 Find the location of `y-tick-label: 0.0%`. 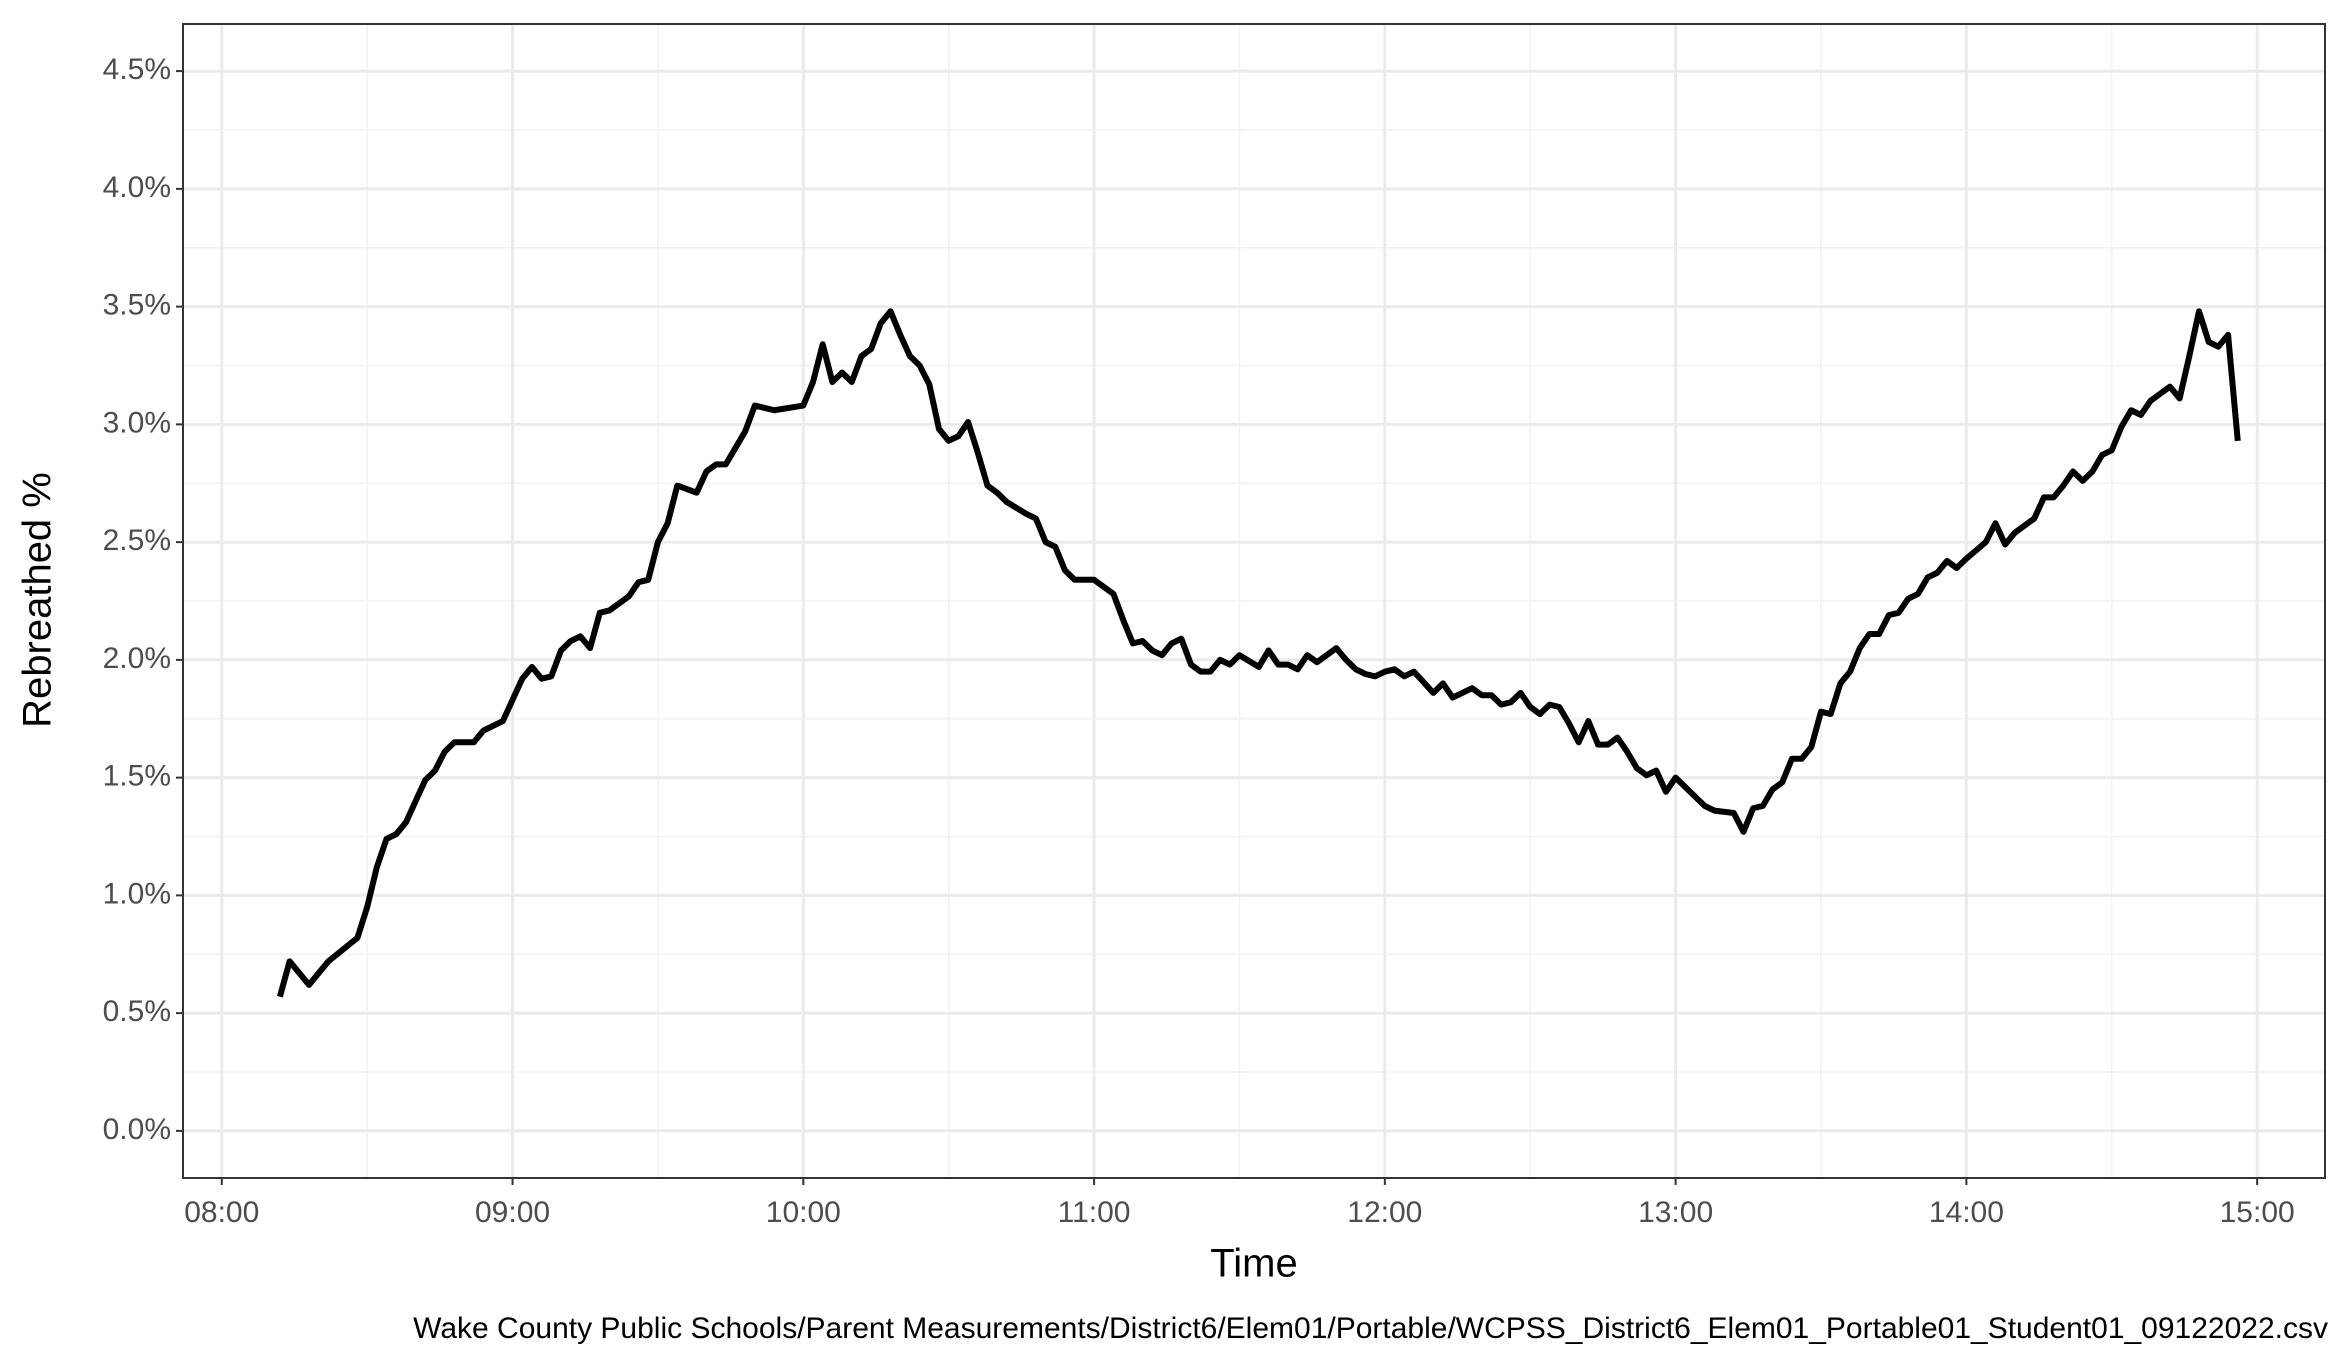

y-tick-label: 0.0% is located at coordinates (137, 1129).